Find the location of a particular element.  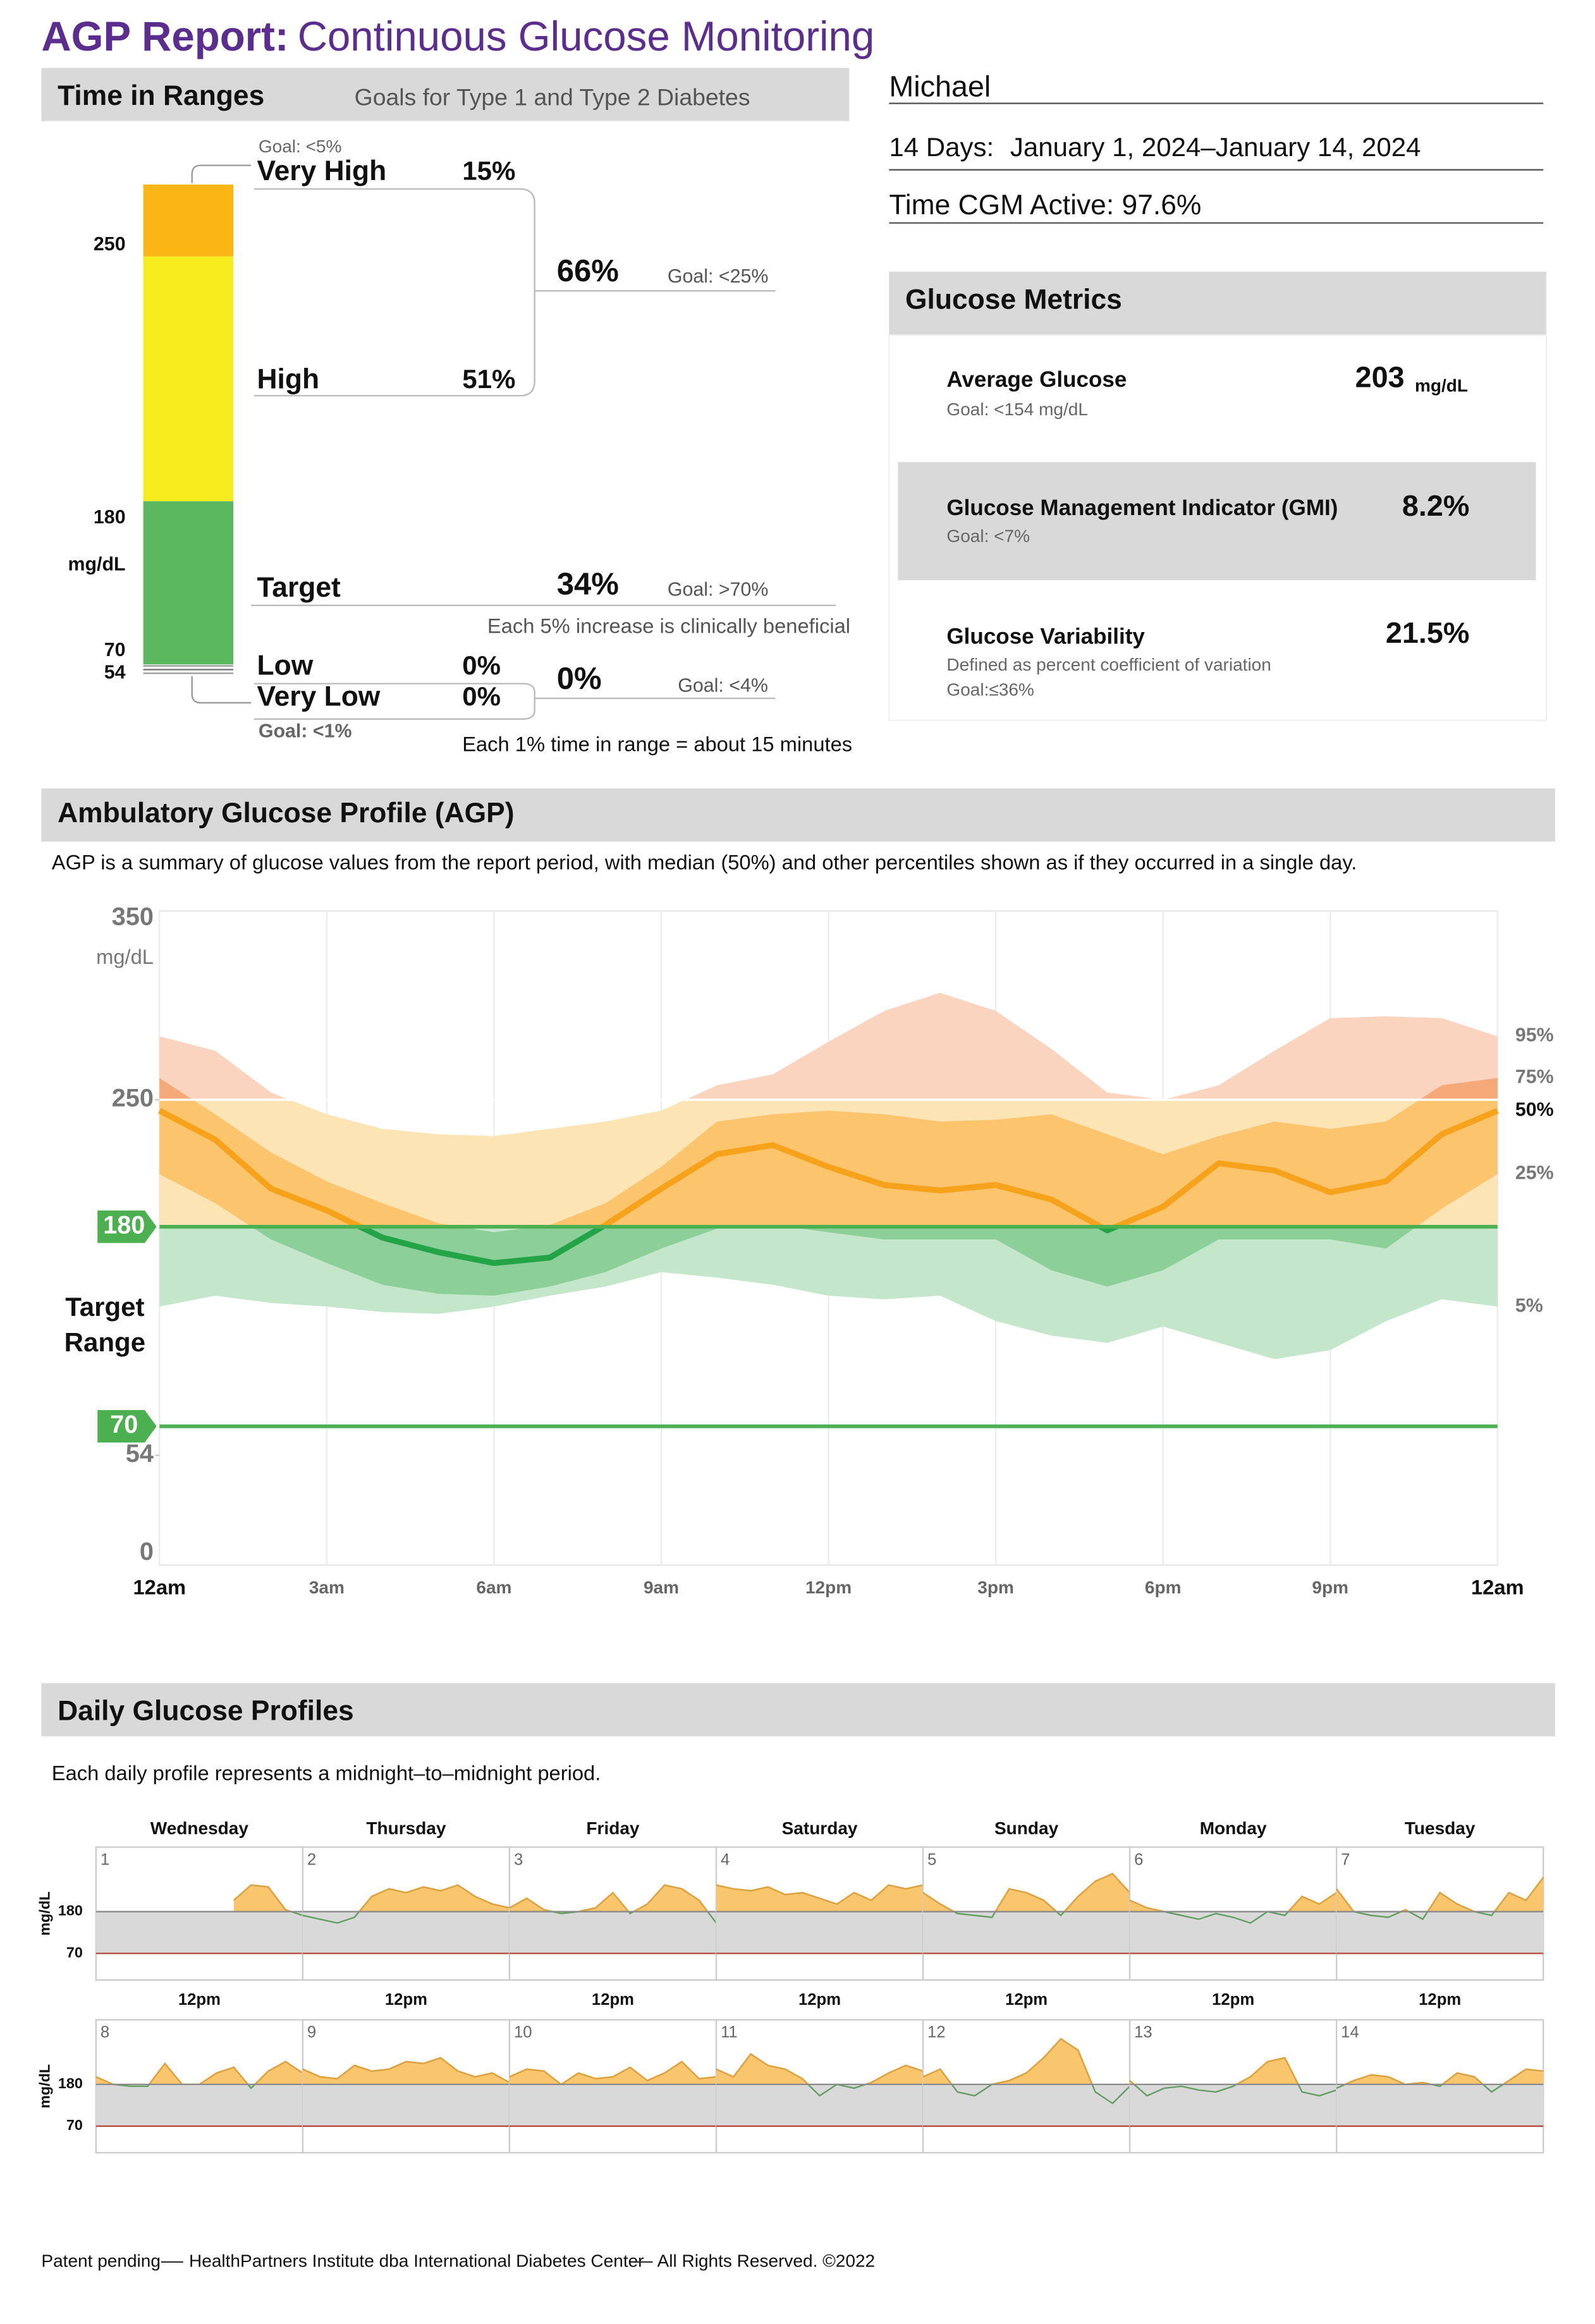

day-number: 4 is located at coordinates (725, 1859).